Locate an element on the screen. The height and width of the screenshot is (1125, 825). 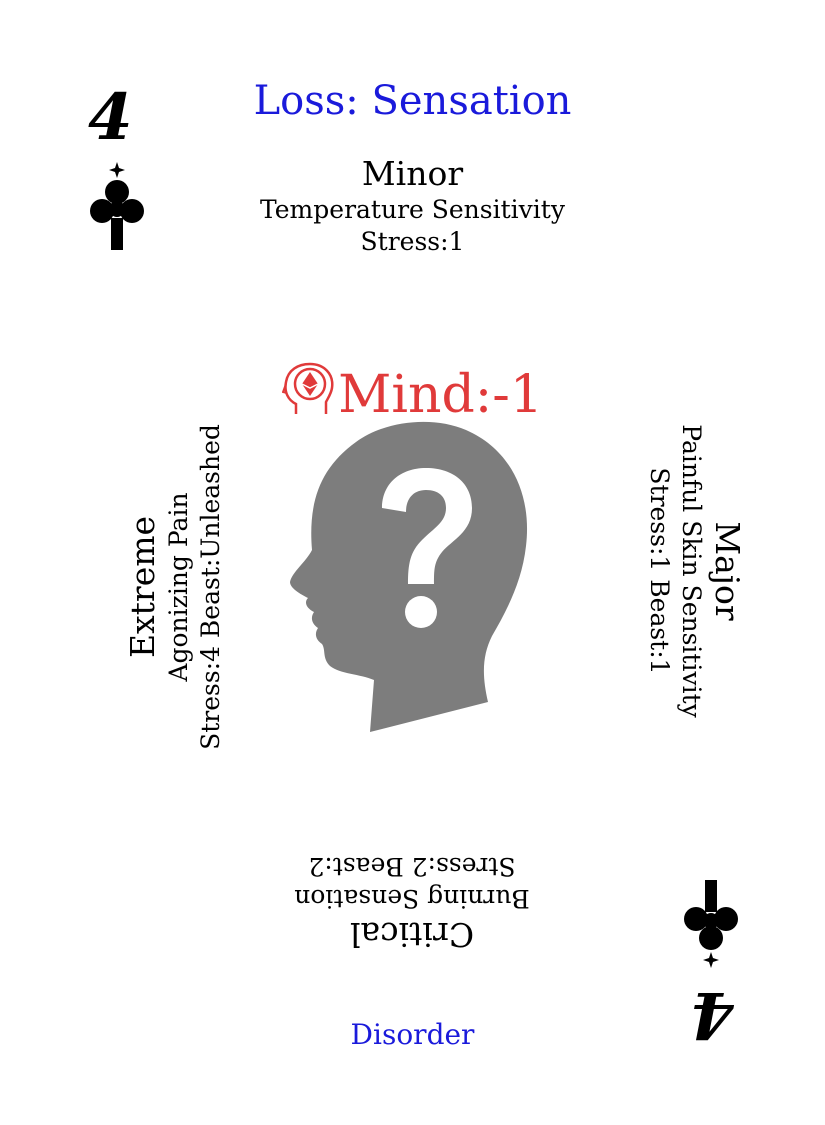
severity-name: Critical is located at coordinates (412, 934).